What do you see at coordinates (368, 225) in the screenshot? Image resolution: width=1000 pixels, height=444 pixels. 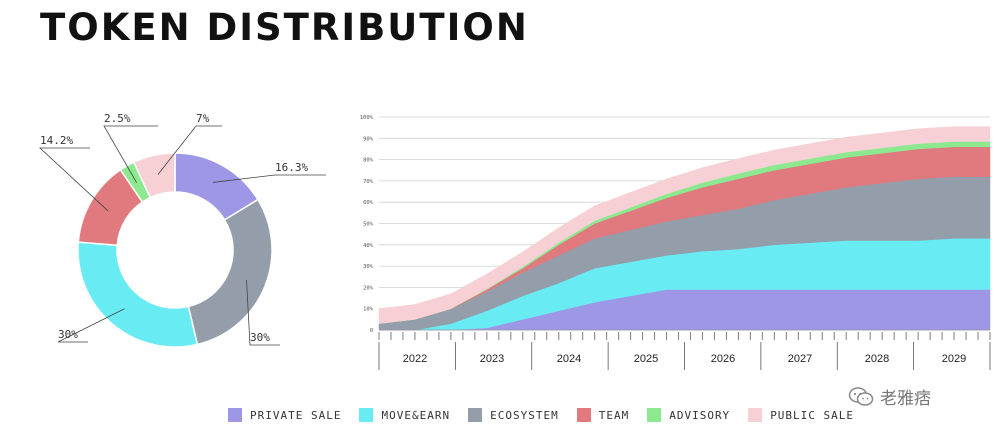 I see `y-tick-label: 50%` at bounding box center [368, 225].